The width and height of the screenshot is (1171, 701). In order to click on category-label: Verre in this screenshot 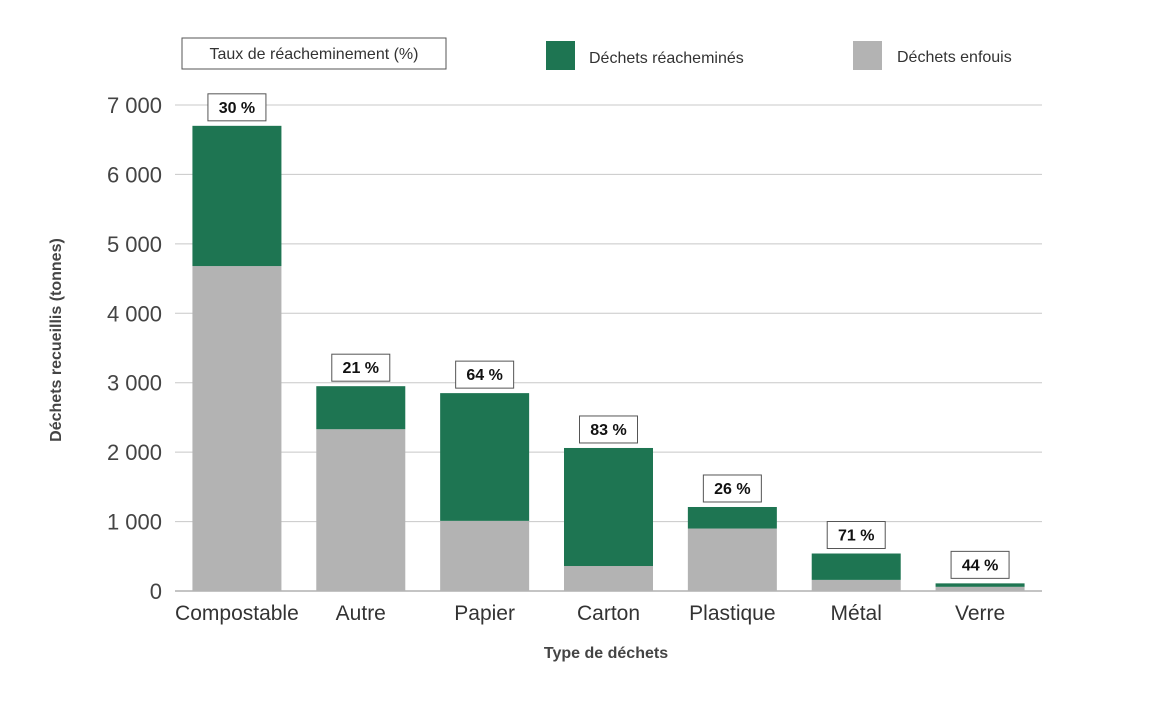, I will do `click(980, 613)`.